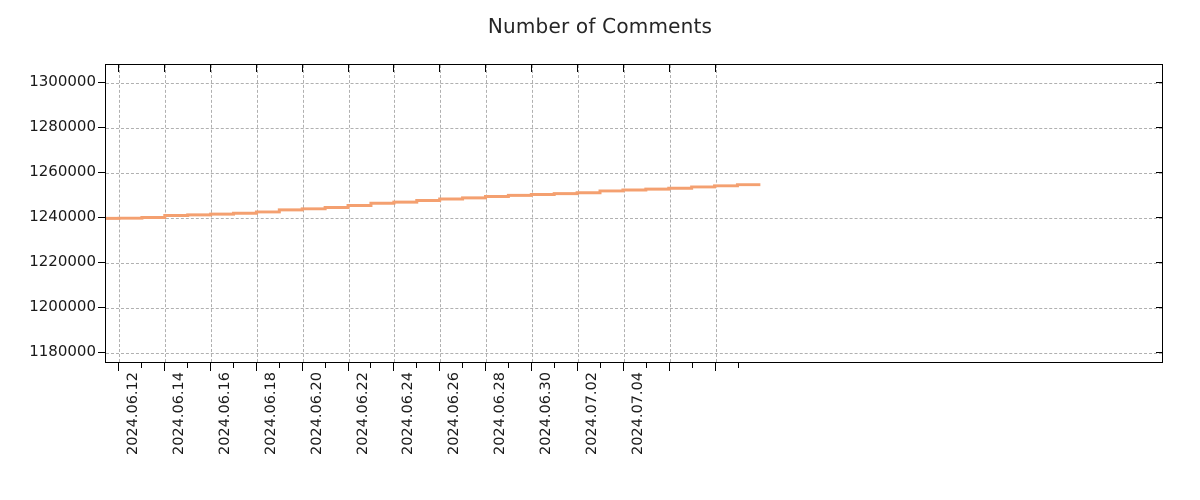 This screenshot has width=1200, height=500. I want to click on y-tick-label: 1300000, so click(62, 80).